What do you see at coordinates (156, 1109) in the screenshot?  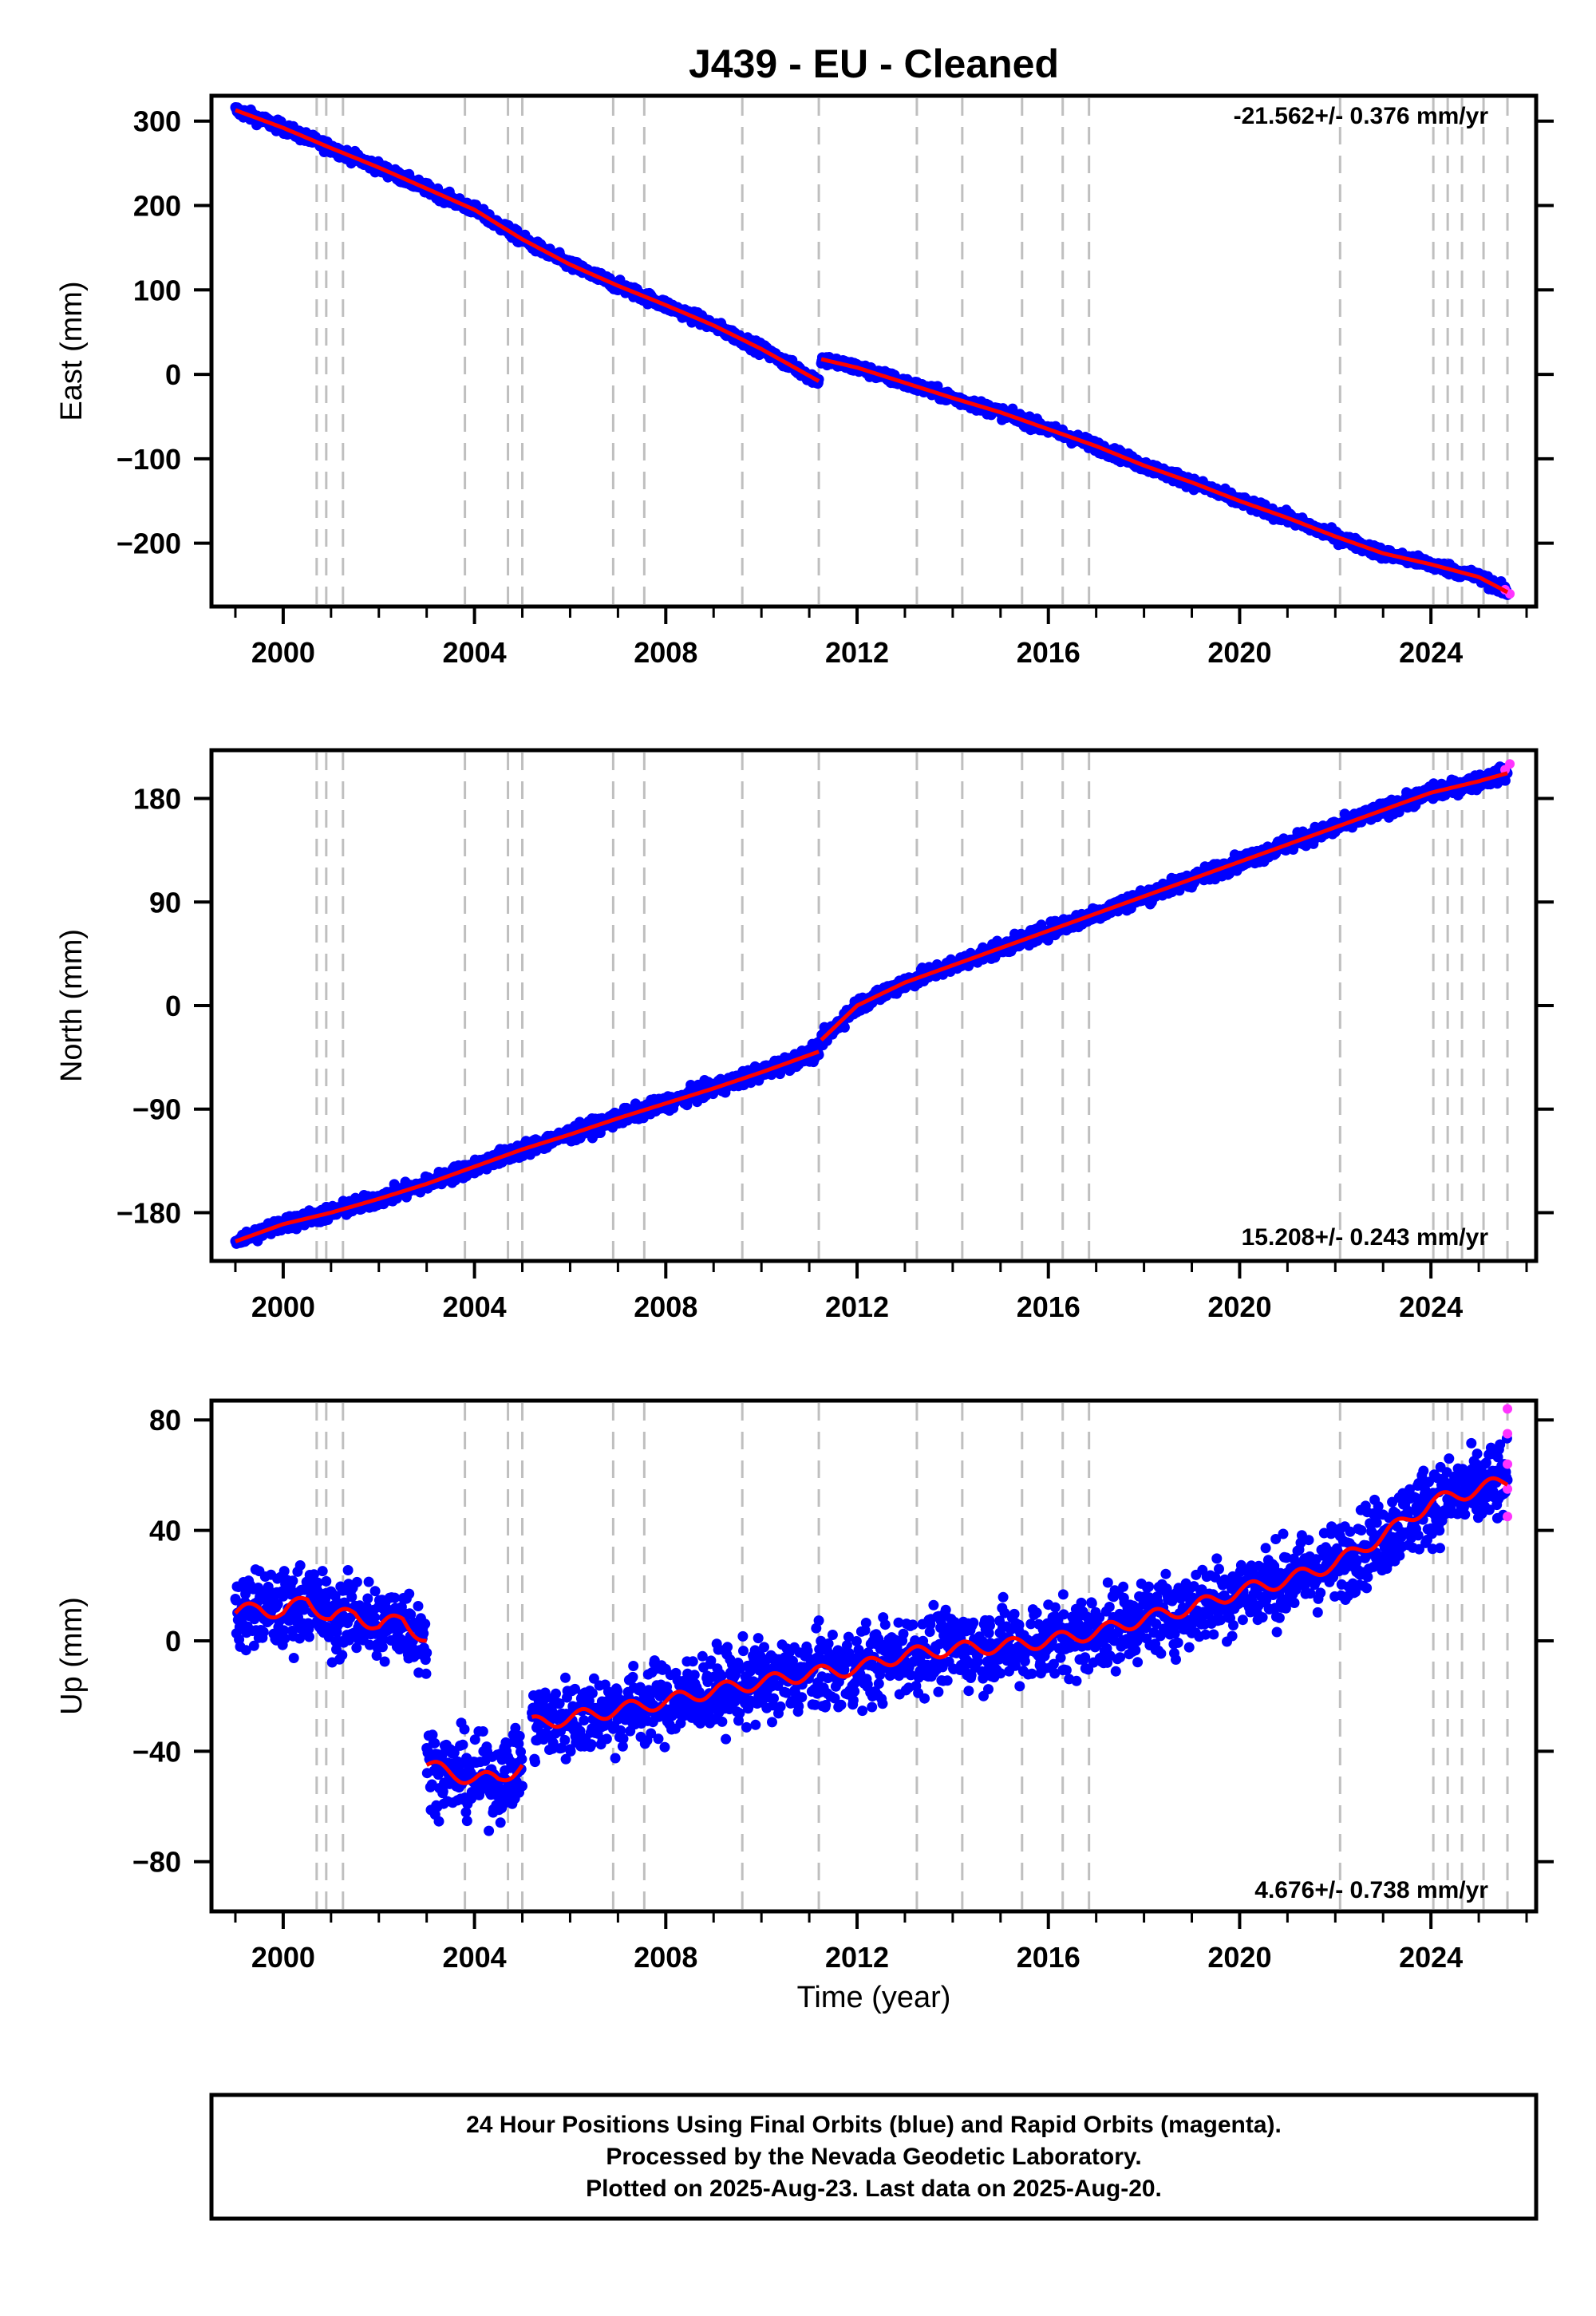 I see `y-tick-label: −90` at bounding box center [156, 1109].